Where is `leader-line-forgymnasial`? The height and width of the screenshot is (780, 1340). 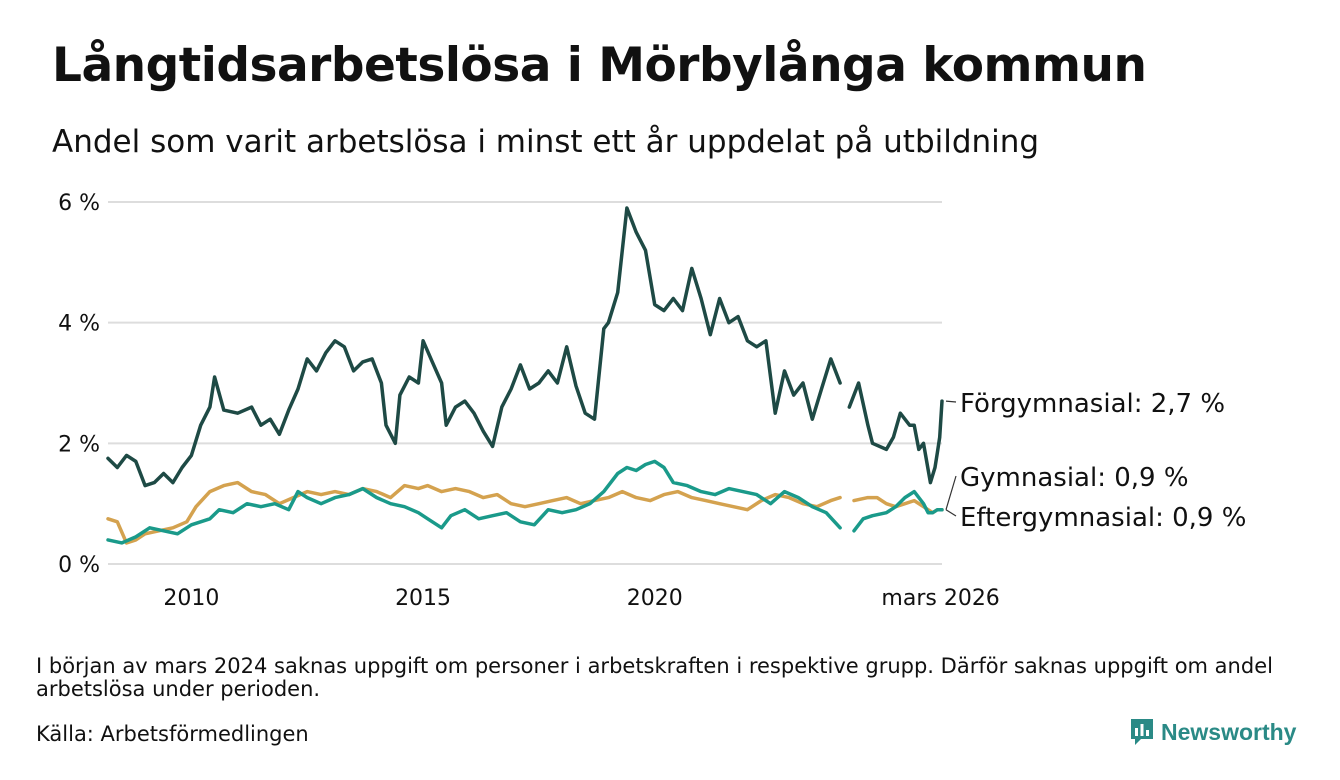 leader-line-forgymnasial is located at coordinates (951, 401).